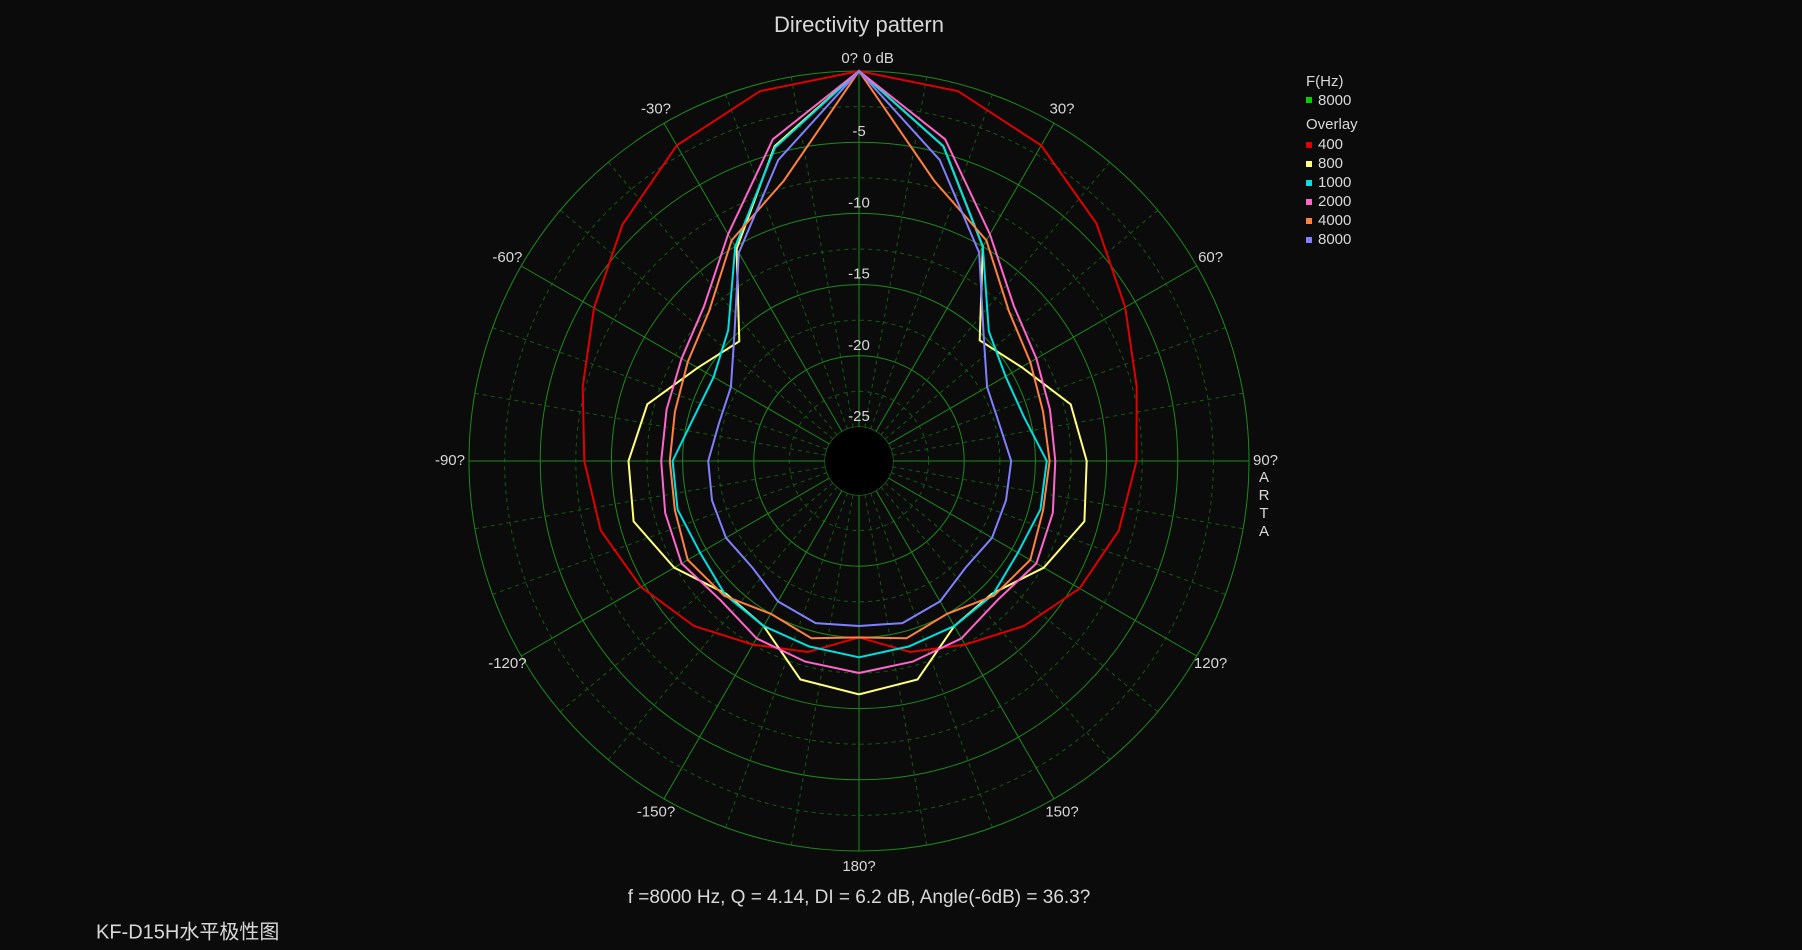  I want to click on angle-tick-label: 150?, so click(1061, 812).